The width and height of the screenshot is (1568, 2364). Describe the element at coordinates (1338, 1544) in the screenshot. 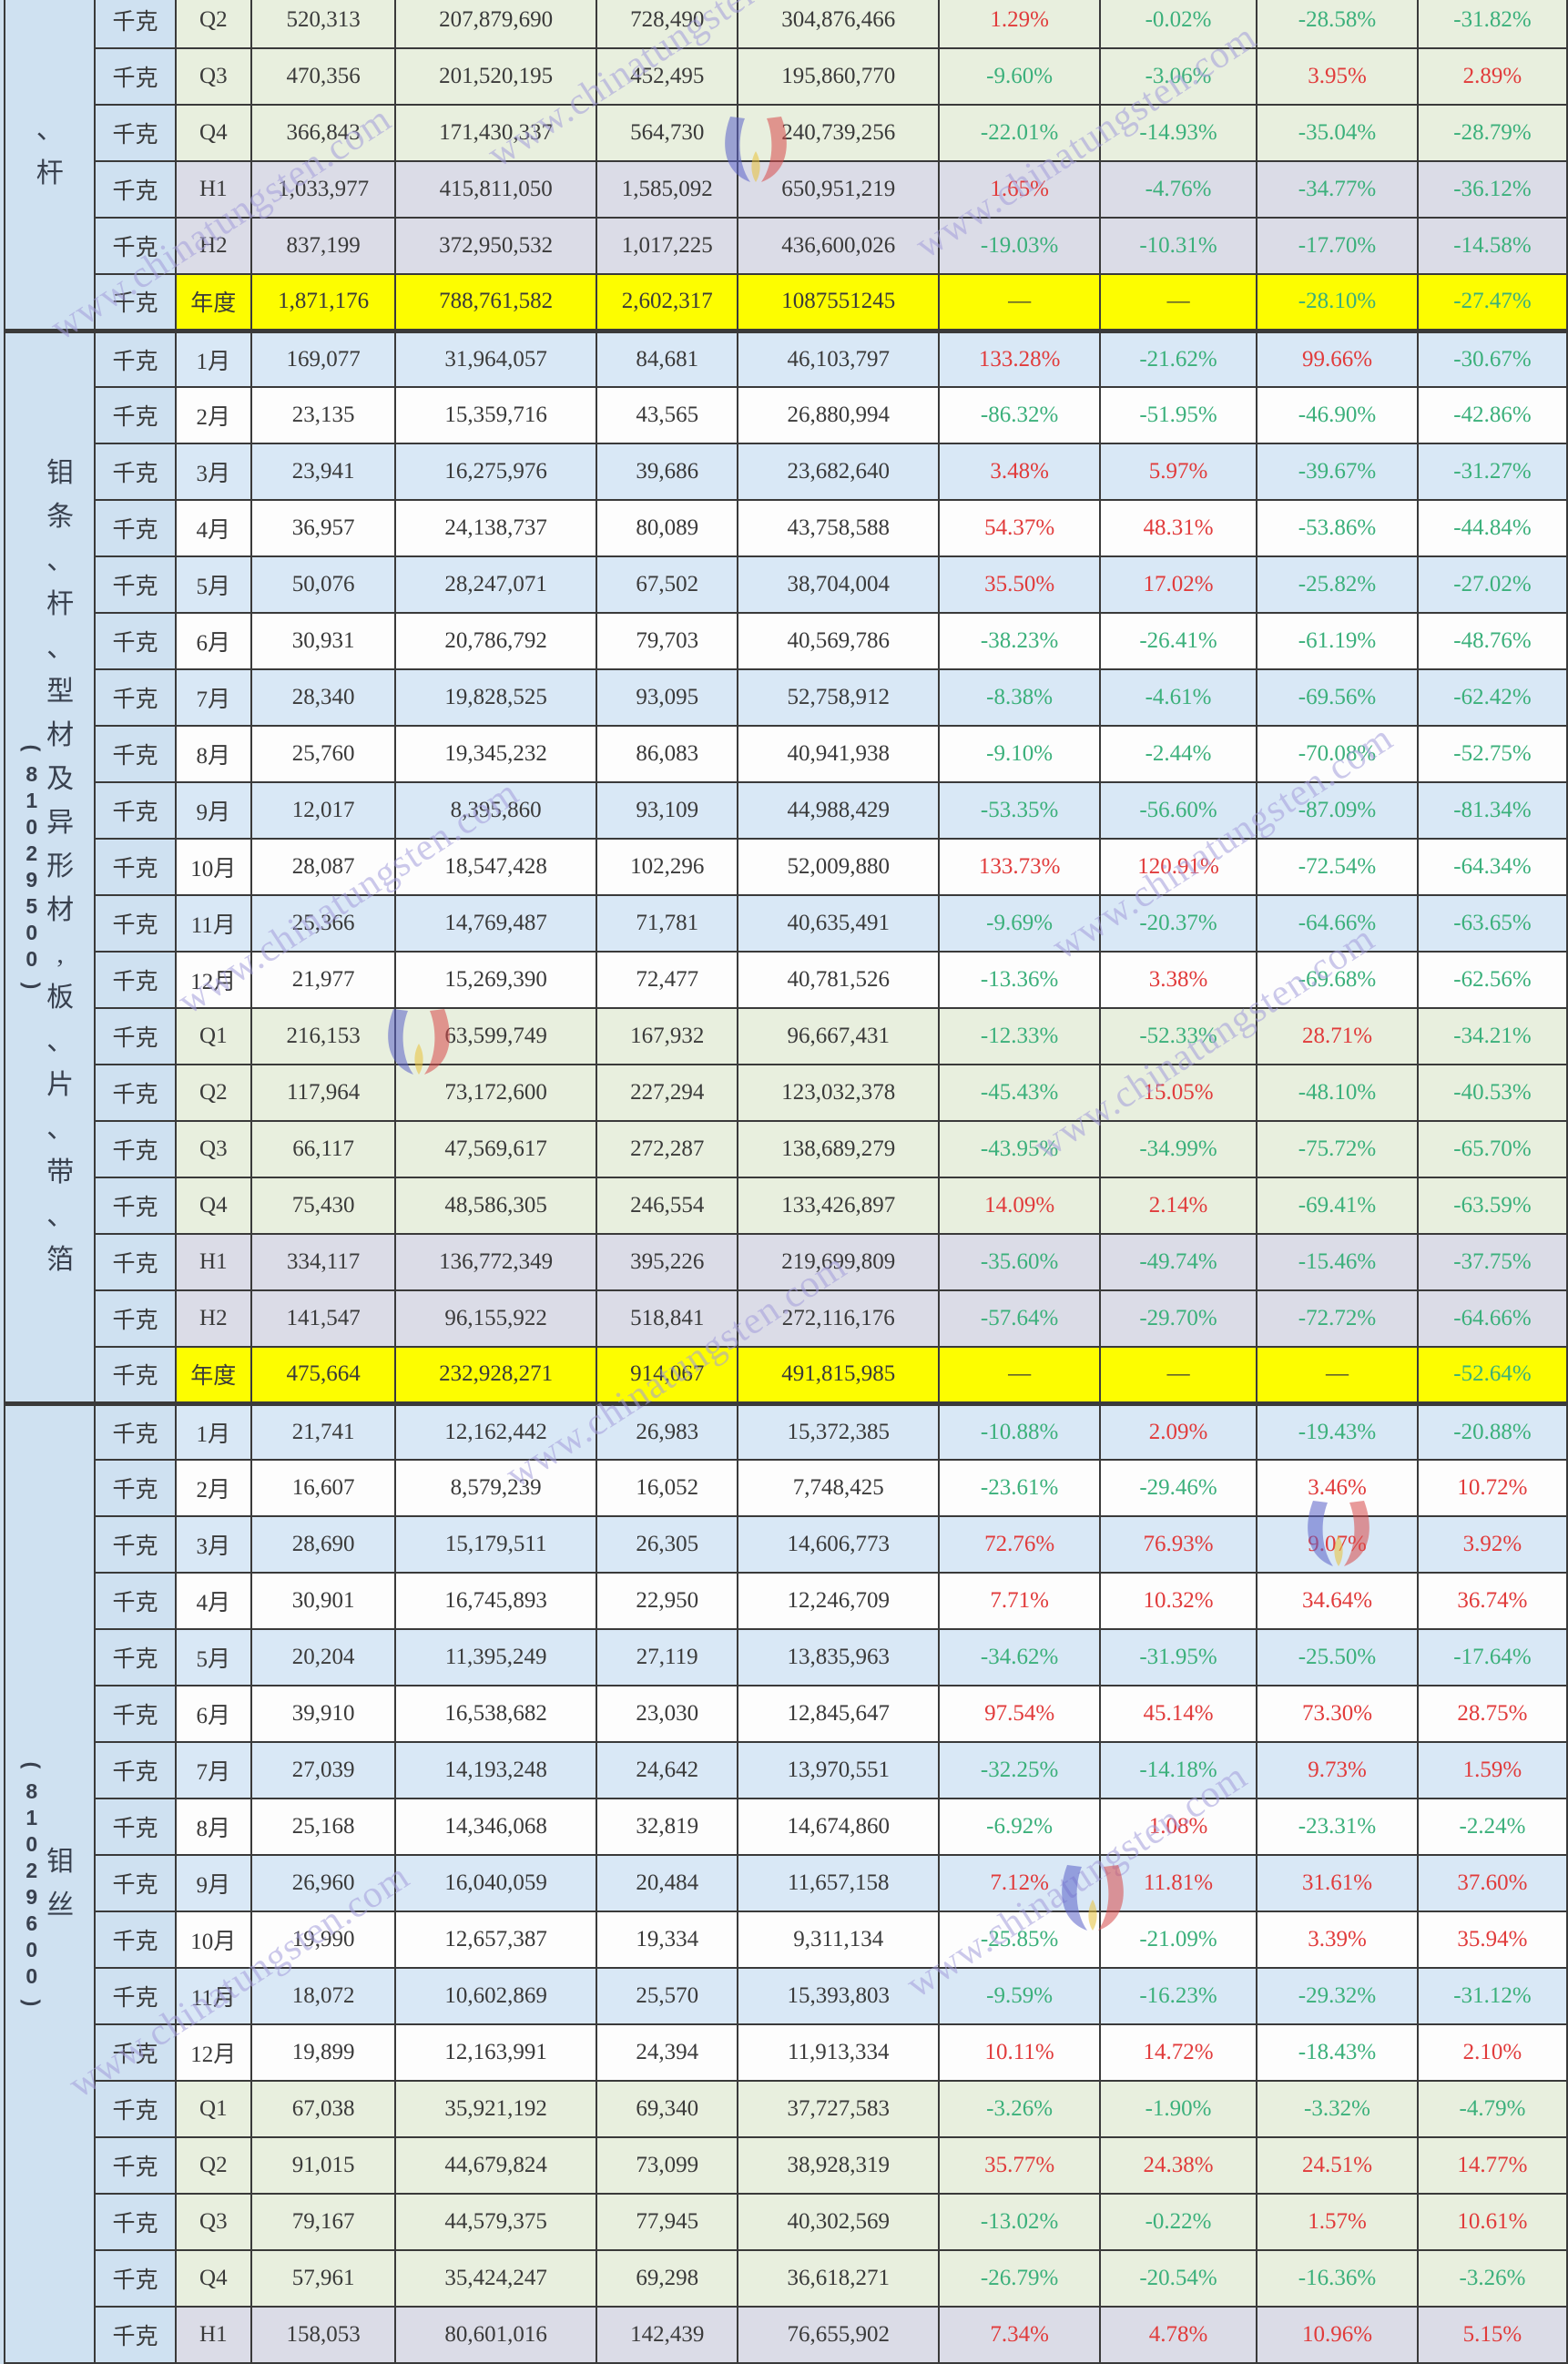

I see `pct3-cell: 9.07%` at that location.